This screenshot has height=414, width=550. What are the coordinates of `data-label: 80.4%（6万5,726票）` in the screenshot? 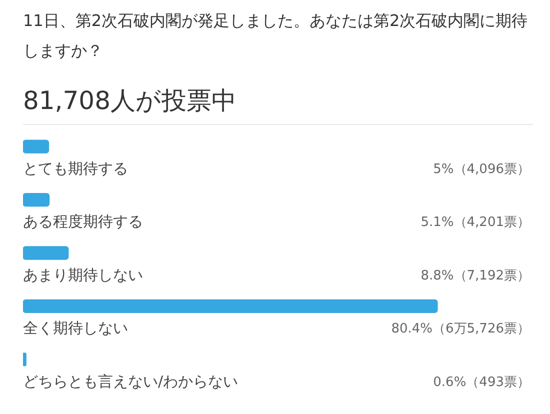 It's located at (460, 329).